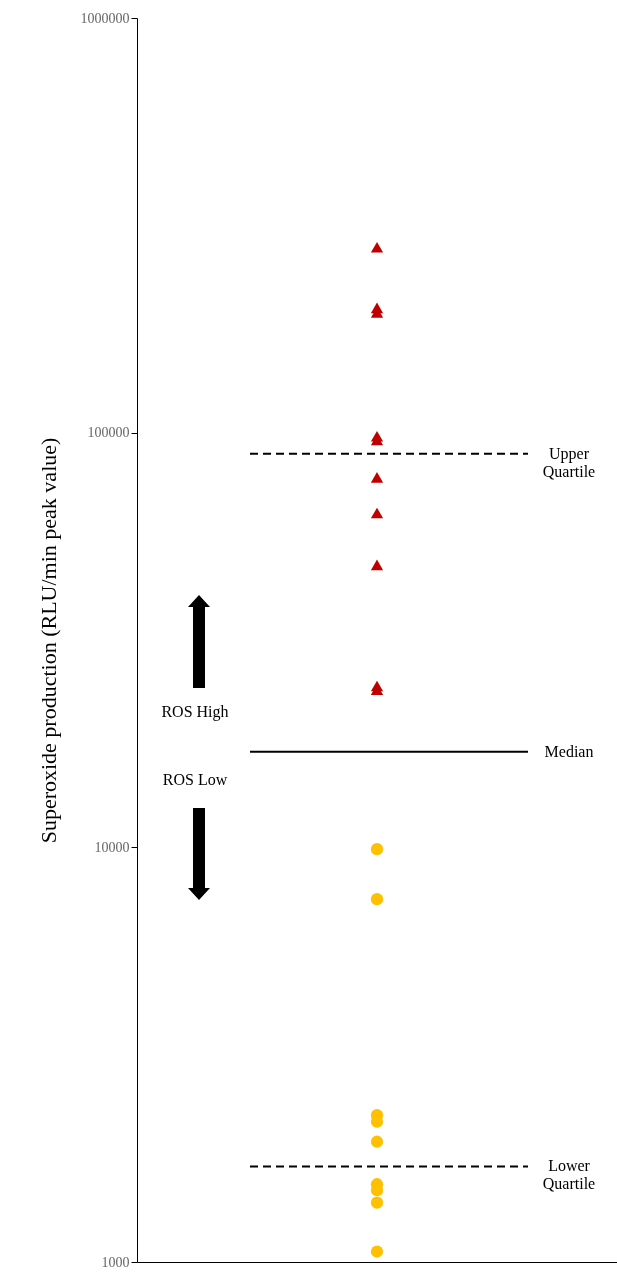  I want to click on y-tick-label: 10000, so click(112, 847).